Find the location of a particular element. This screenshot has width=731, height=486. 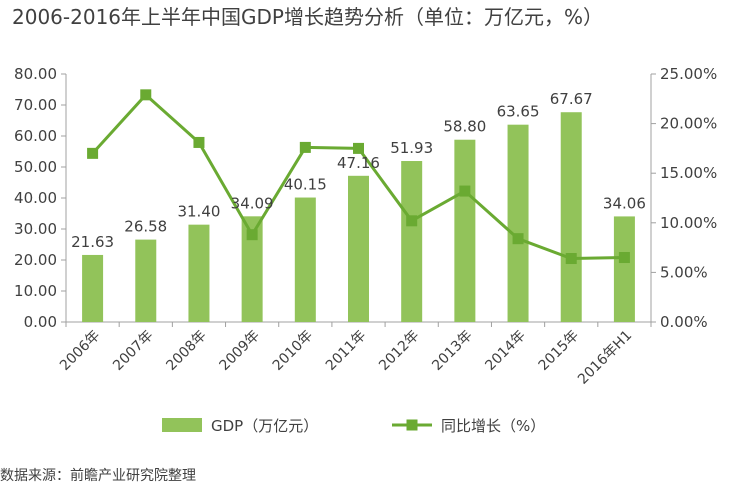

legend-bar-swatch is located at coordinates (182, 425).